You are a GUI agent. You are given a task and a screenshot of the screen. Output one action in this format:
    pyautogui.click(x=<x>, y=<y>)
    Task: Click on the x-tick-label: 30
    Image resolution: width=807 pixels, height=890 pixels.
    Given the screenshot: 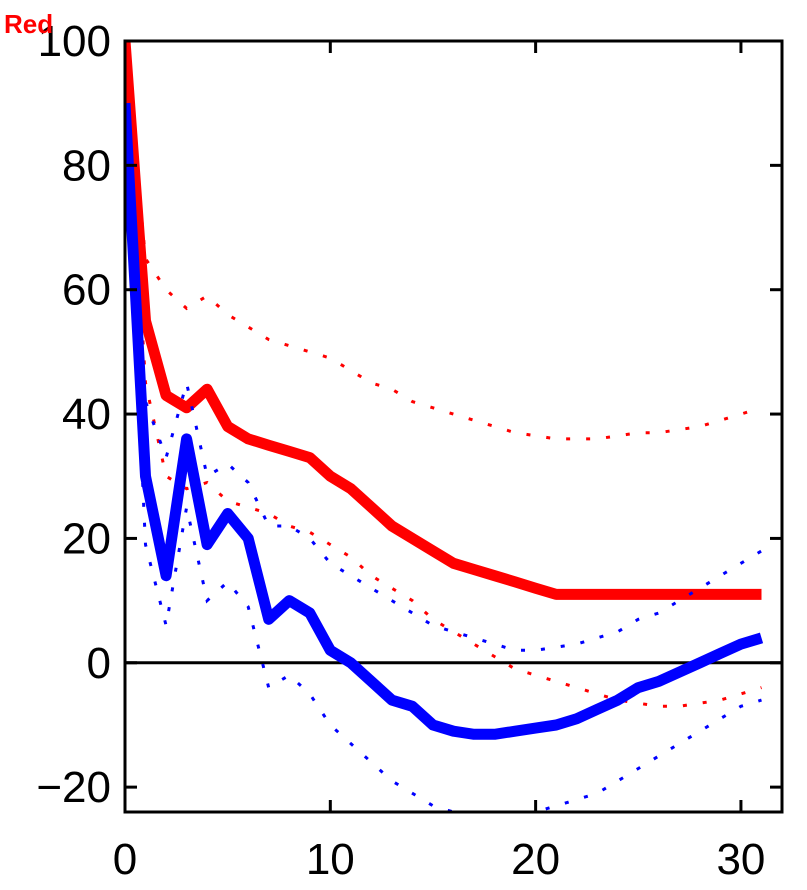 What is the action you would take?
    pyautogui.click(x=740, y=859)
    